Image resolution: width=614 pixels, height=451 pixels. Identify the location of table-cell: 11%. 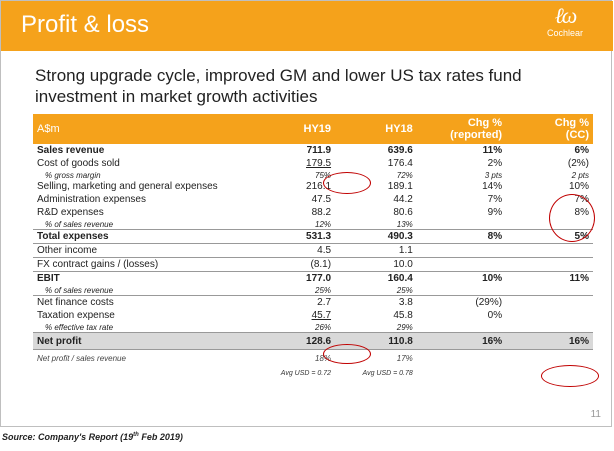
(549, 278).